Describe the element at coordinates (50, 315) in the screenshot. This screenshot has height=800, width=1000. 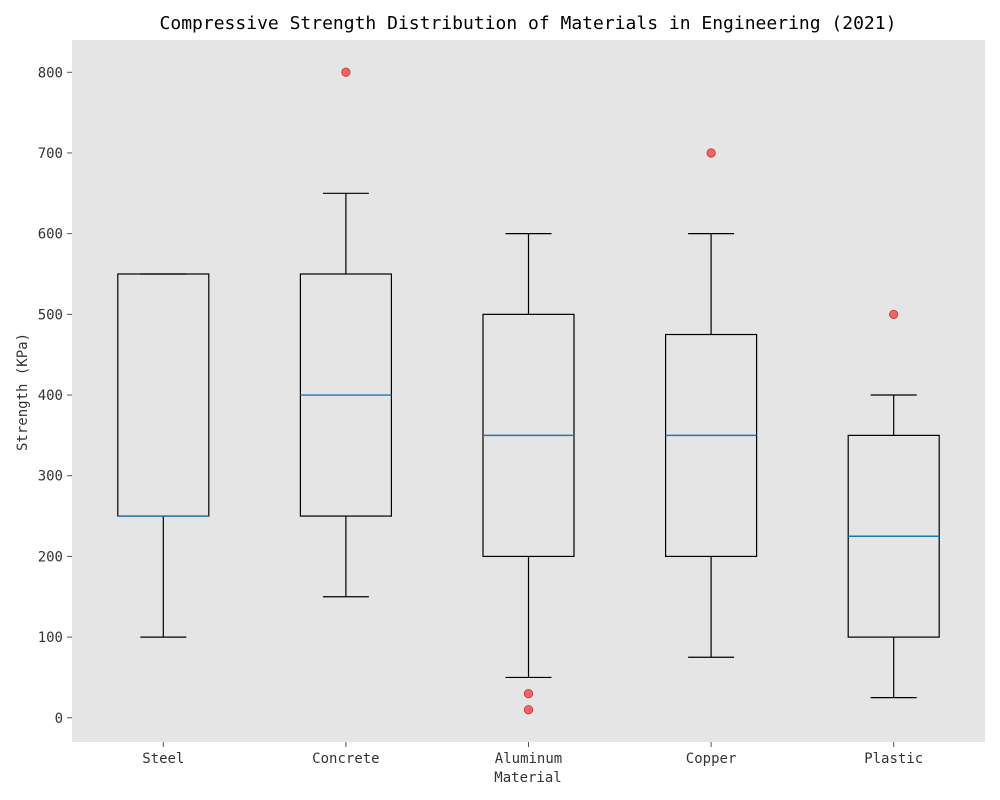
I see `y-tick-label: 500` at that location.